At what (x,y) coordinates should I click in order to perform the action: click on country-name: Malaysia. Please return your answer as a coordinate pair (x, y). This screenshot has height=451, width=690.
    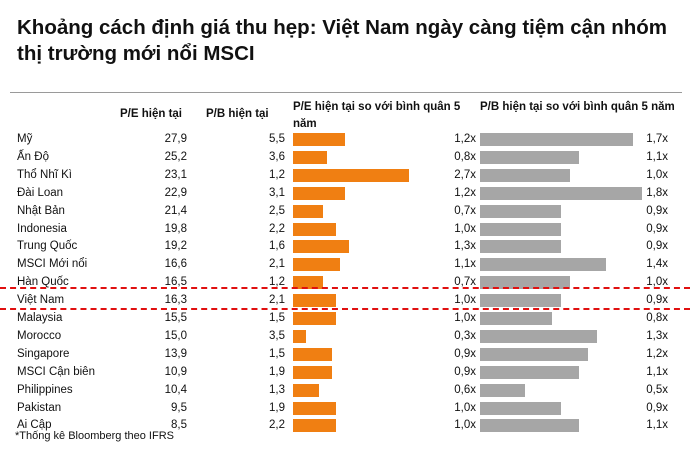
    Looking at the image, I should click on (40, 318).